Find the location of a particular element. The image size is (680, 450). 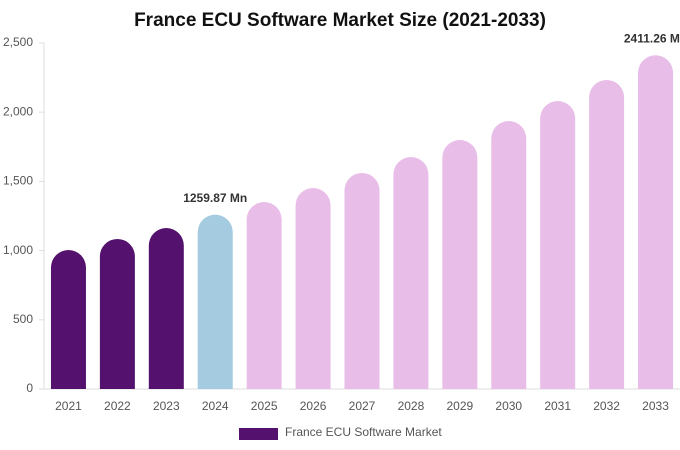

x-tick-label: 2030 is located at coordinates (508, 406).